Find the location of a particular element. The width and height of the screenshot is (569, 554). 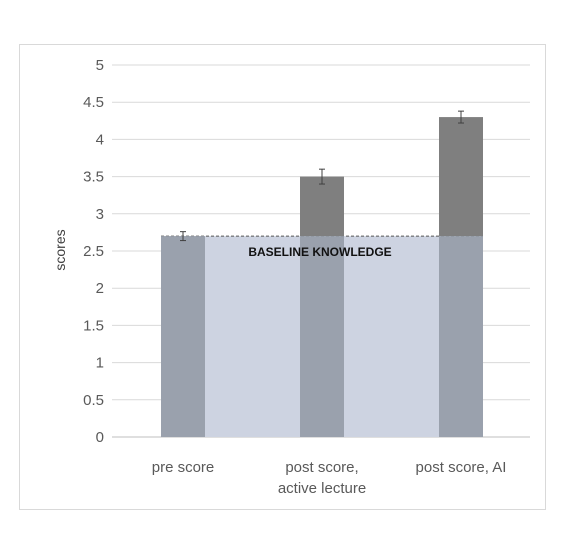

y-tick-label: 2.5 is located at coordinates (93, 251).